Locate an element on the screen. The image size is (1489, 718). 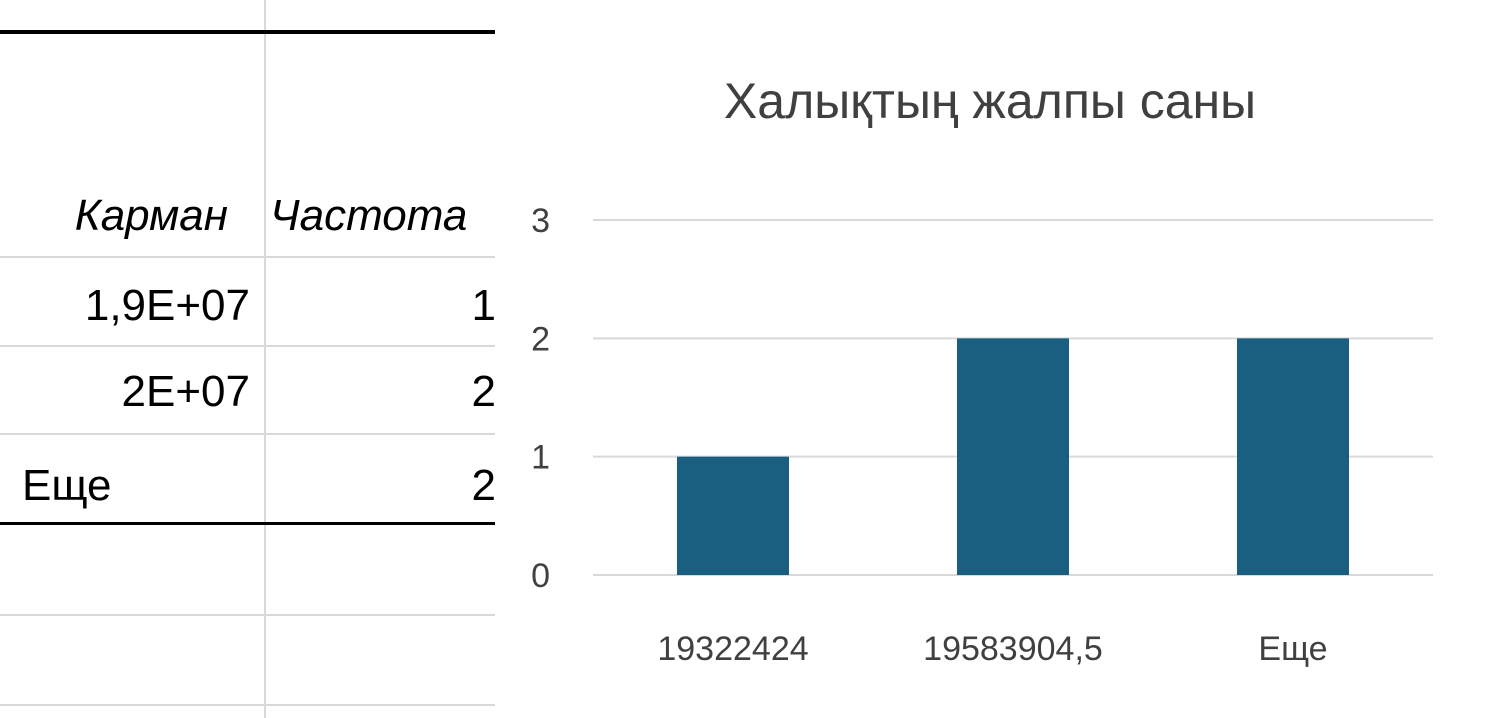
x-axis-labels: 19322424 19583904,5 Еще is located at coordinates (992, 649).